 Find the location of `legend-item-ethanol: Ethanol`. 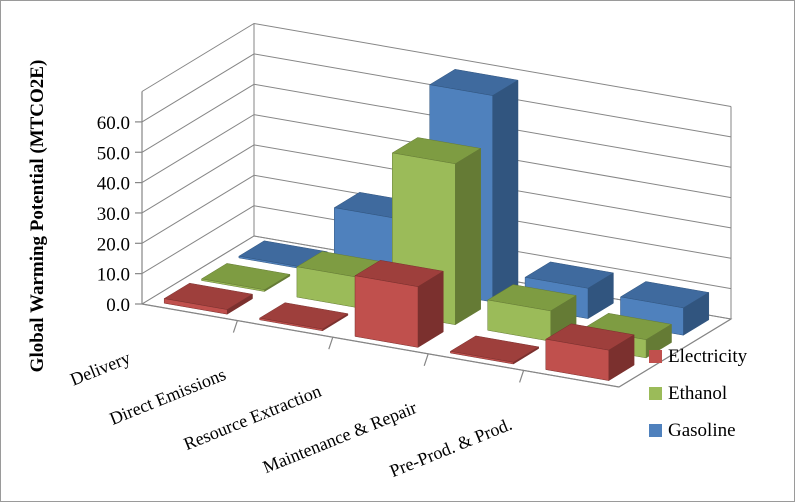

legend-item-ethanol: Ethanol is located at coordinates (688, 393).